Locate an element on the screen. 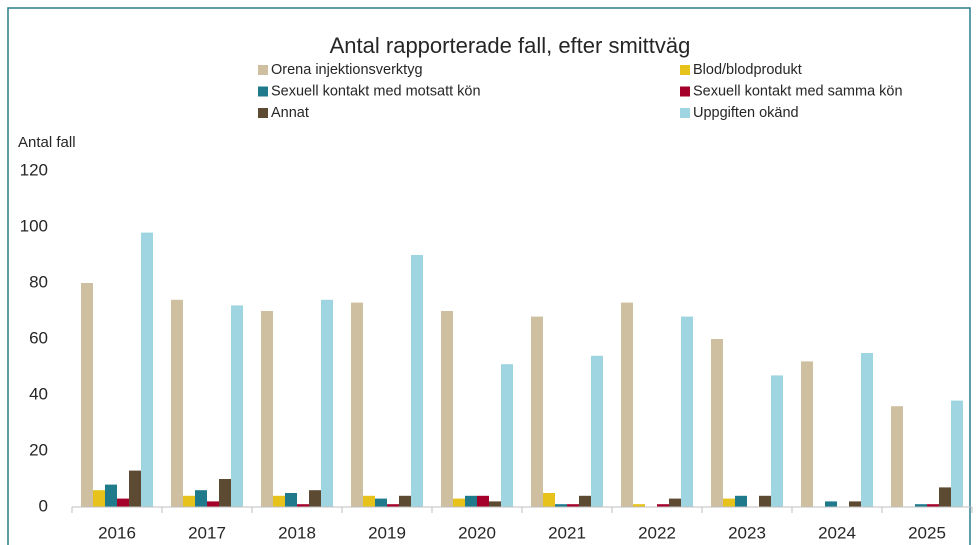 This screenshot has height=545, width=978. x-tick-label: 2019 is located at coordinates (387, 532).